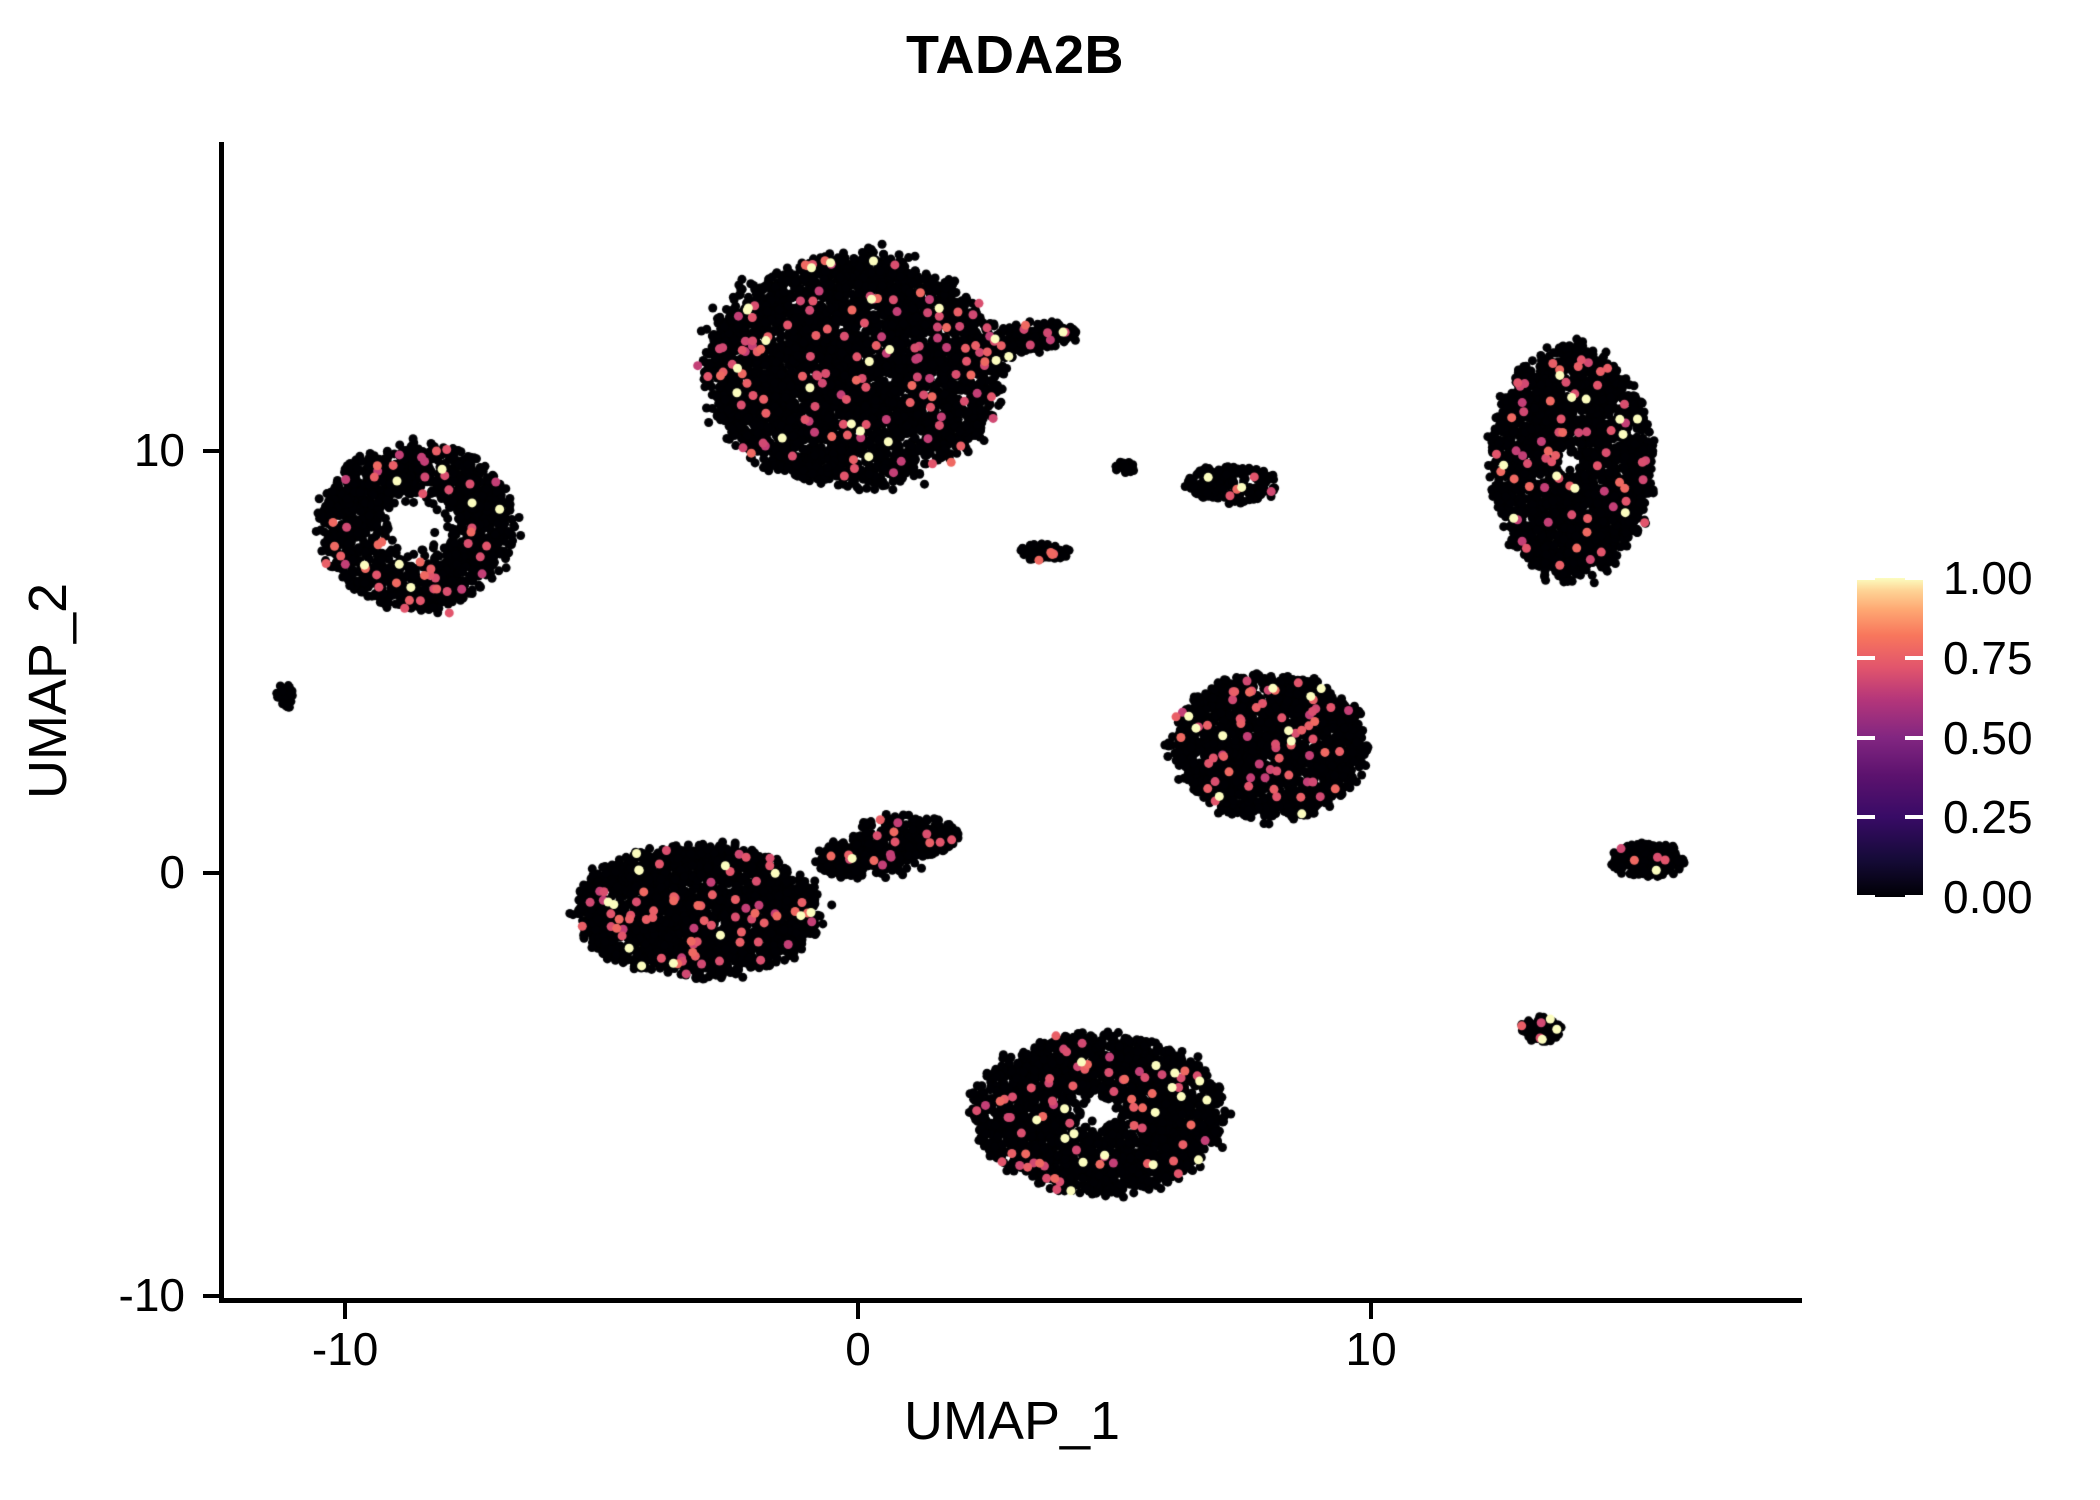  What do you see at coordinates (48, 691) in the screenshot?
I see `y-axis-title: UMAP_2` at bounding box center [48, 691].